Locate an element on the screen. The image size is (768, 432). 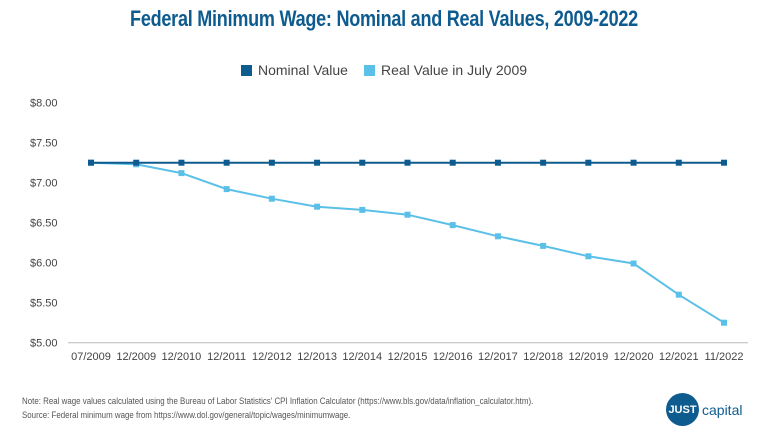
x-tick-label: 12/2012 is located at coordinates (272, 357).